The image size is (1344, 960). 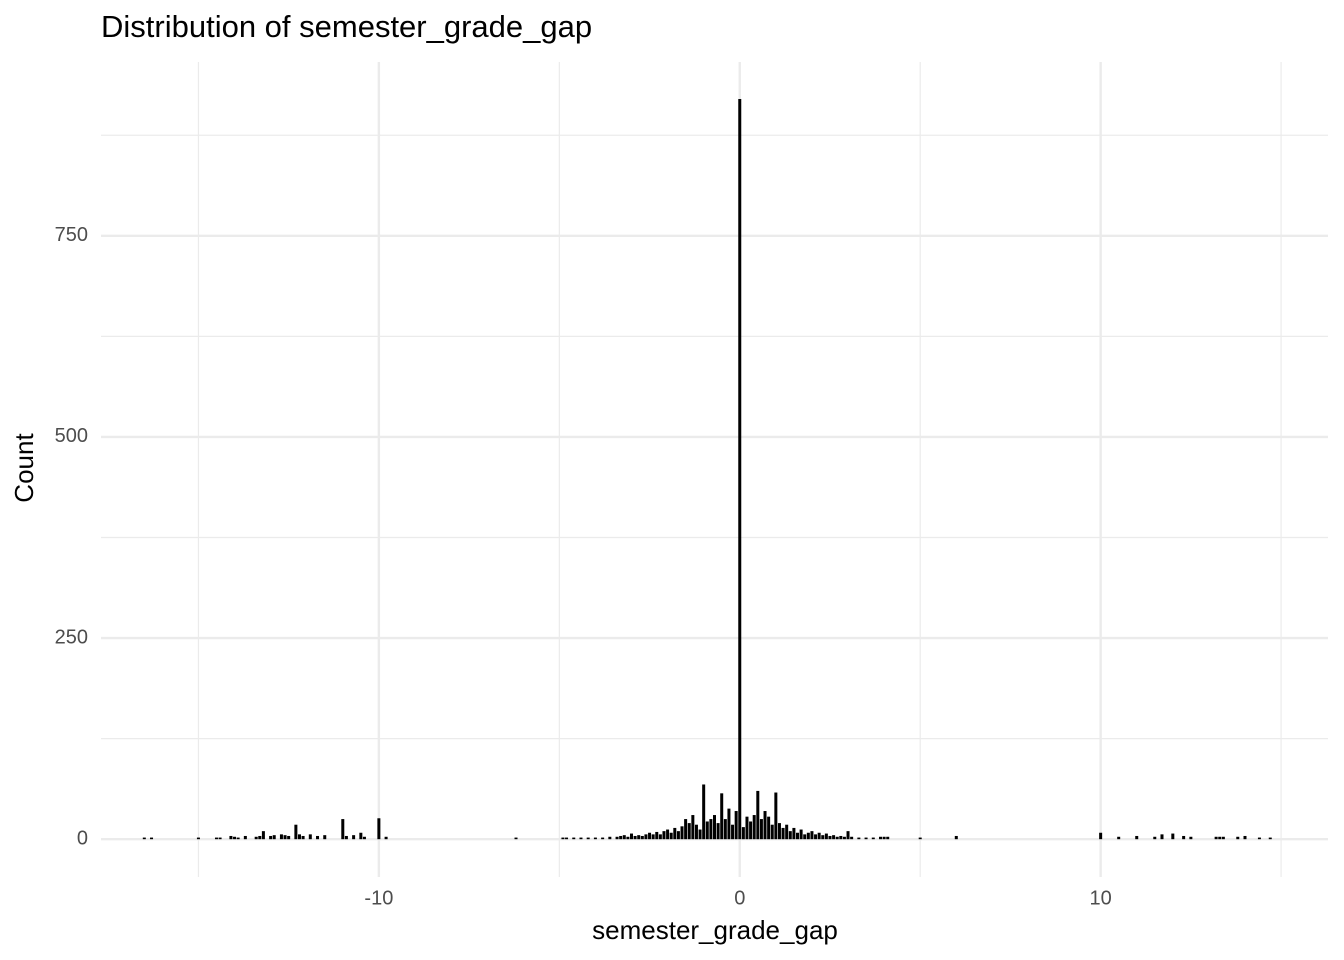 What do you see at coordinates (378, 898) in the screenshot?
I see `x-tick-label: -10` at bounding box center [378, 898].